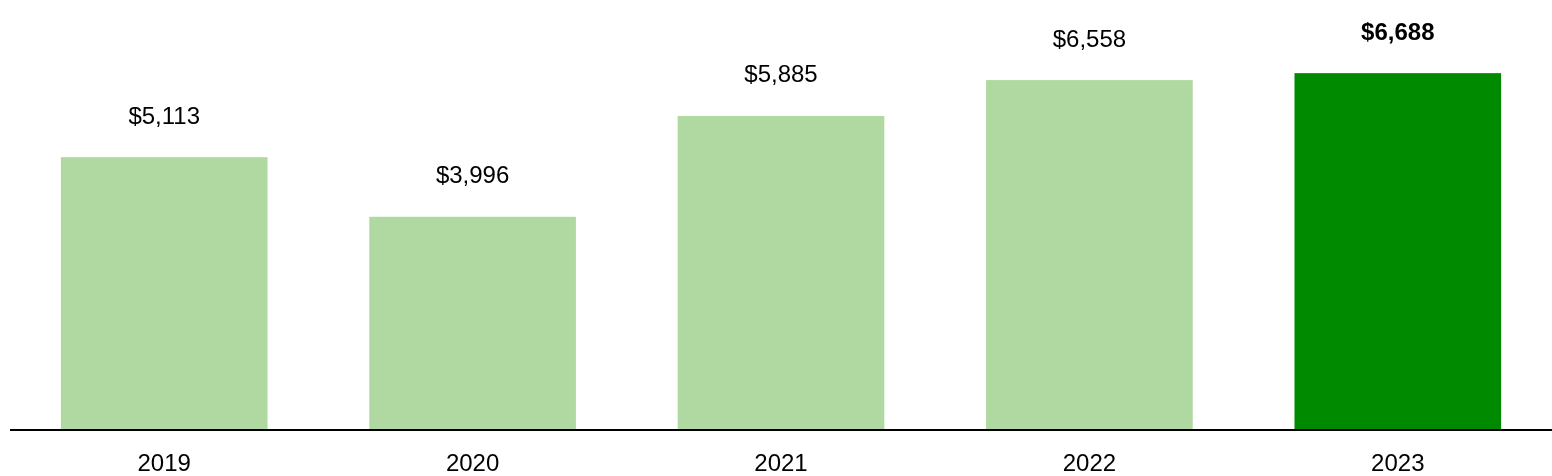 This screenshot has width=1552, height=476. What do you see at coordinates (472, 462) in the screenshot?
I see `x-tick-label: 2020` at bounding box center [472, 462].